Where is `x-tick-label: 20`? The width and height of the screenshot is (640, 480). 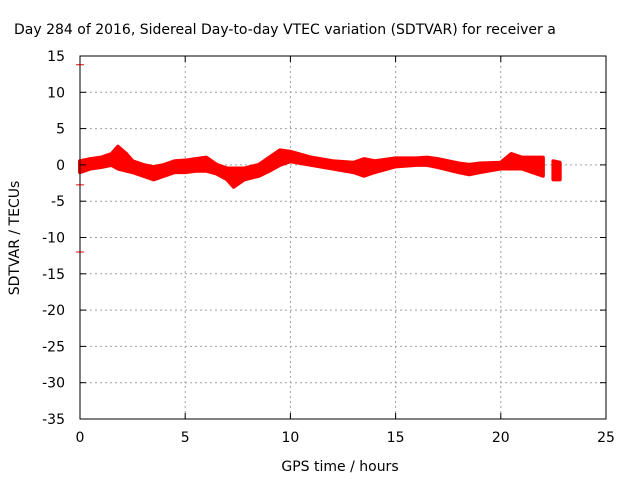
x-tick-label: 20 is located at coordinates (501, 438).